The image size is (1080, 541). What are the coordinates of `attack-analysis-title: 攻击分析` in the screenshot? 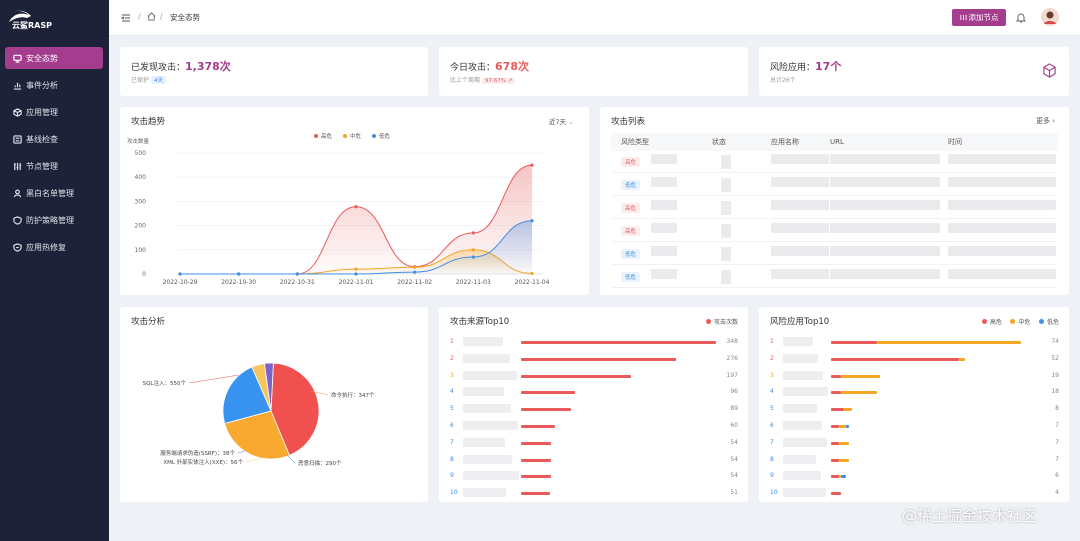 It's located at (148, 322).